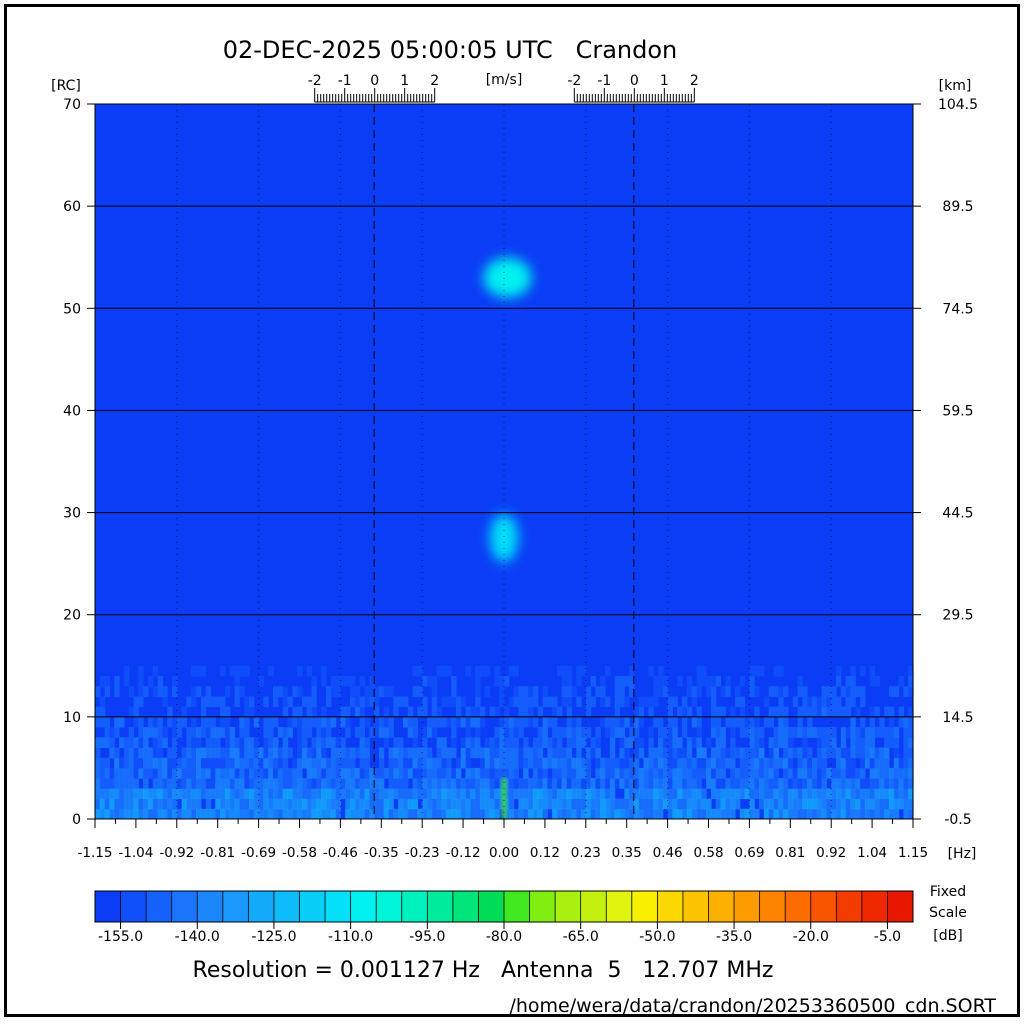 This screenshot has height=1025, width=1030. What do you see at coordinates (948, 913) in the screenshot?
I see `colorbar-label-scale: Scale` at bounding box center [948, 913].